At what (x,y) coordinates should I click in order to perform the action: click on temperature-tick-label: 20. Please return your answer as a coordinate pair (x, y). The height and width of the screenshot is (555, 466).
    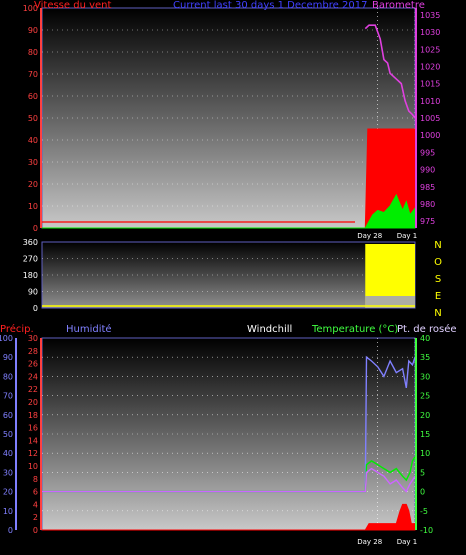
    Looking at the image, I should click on (425, 415).